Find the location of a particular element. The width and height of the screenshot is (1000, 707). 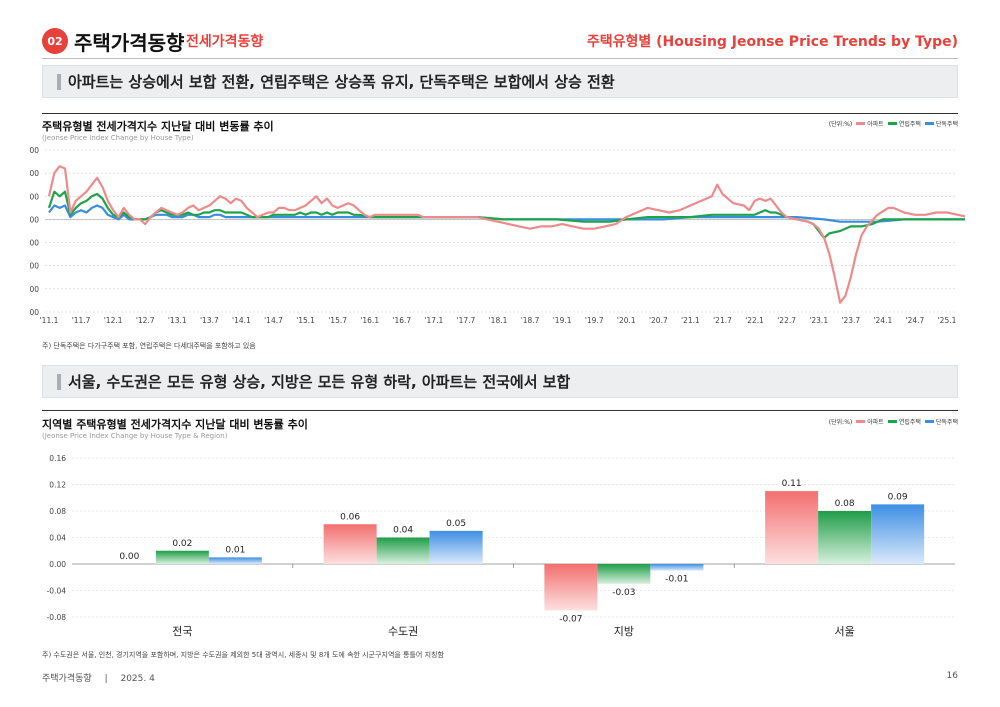

x-tick-label: '18.7 is located at coordinates (530, 320).